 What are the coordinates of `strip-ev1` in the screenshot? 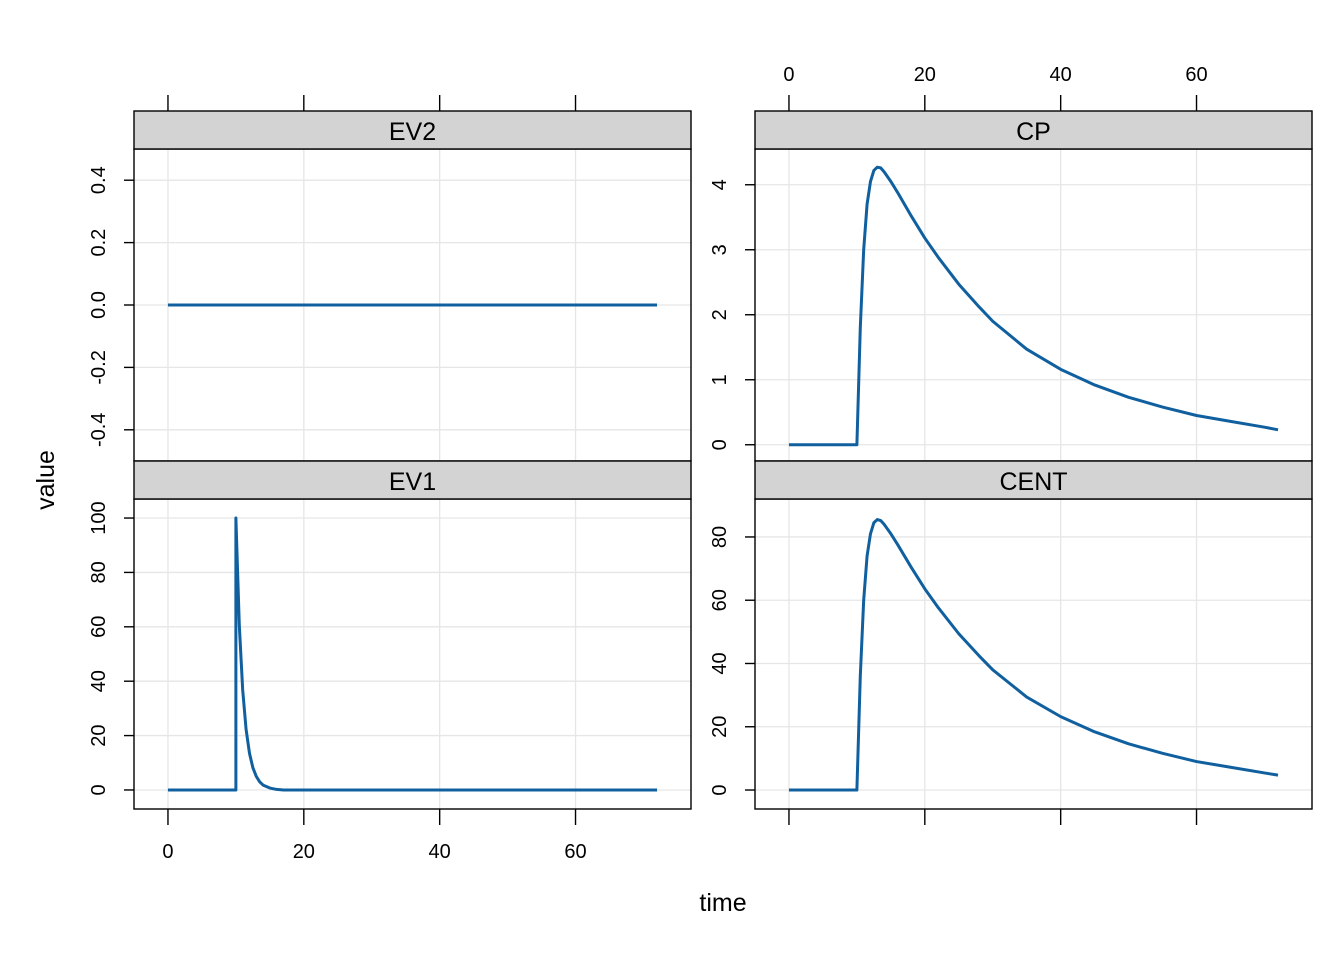 It's located at (412, 480).